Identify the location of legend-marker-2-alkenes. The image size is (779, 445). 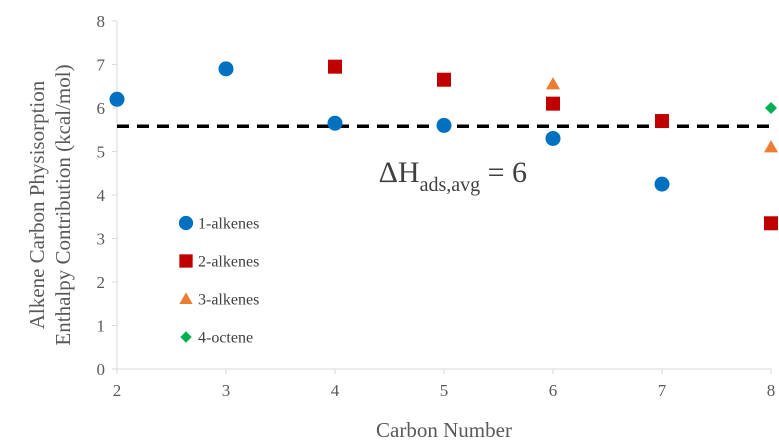
(186, 261).